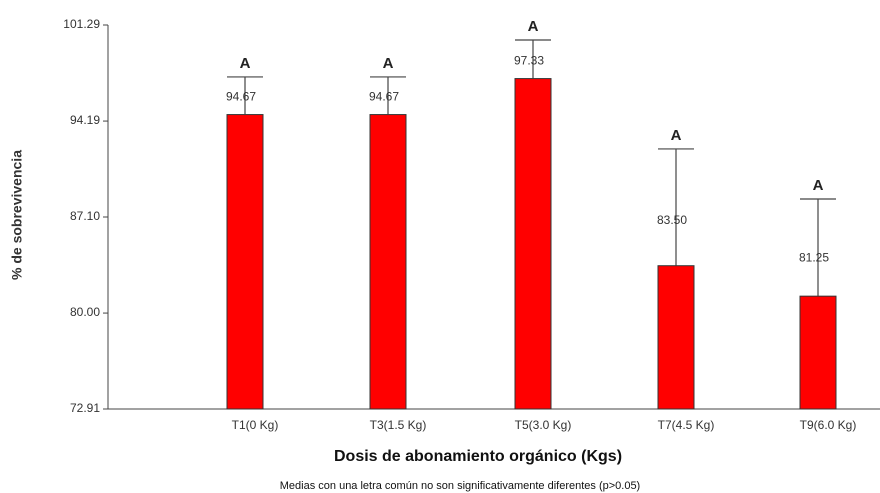 This screenshot has height=493, width=880. I want to click on y-tick-label: 101.29, so click(81, 24).